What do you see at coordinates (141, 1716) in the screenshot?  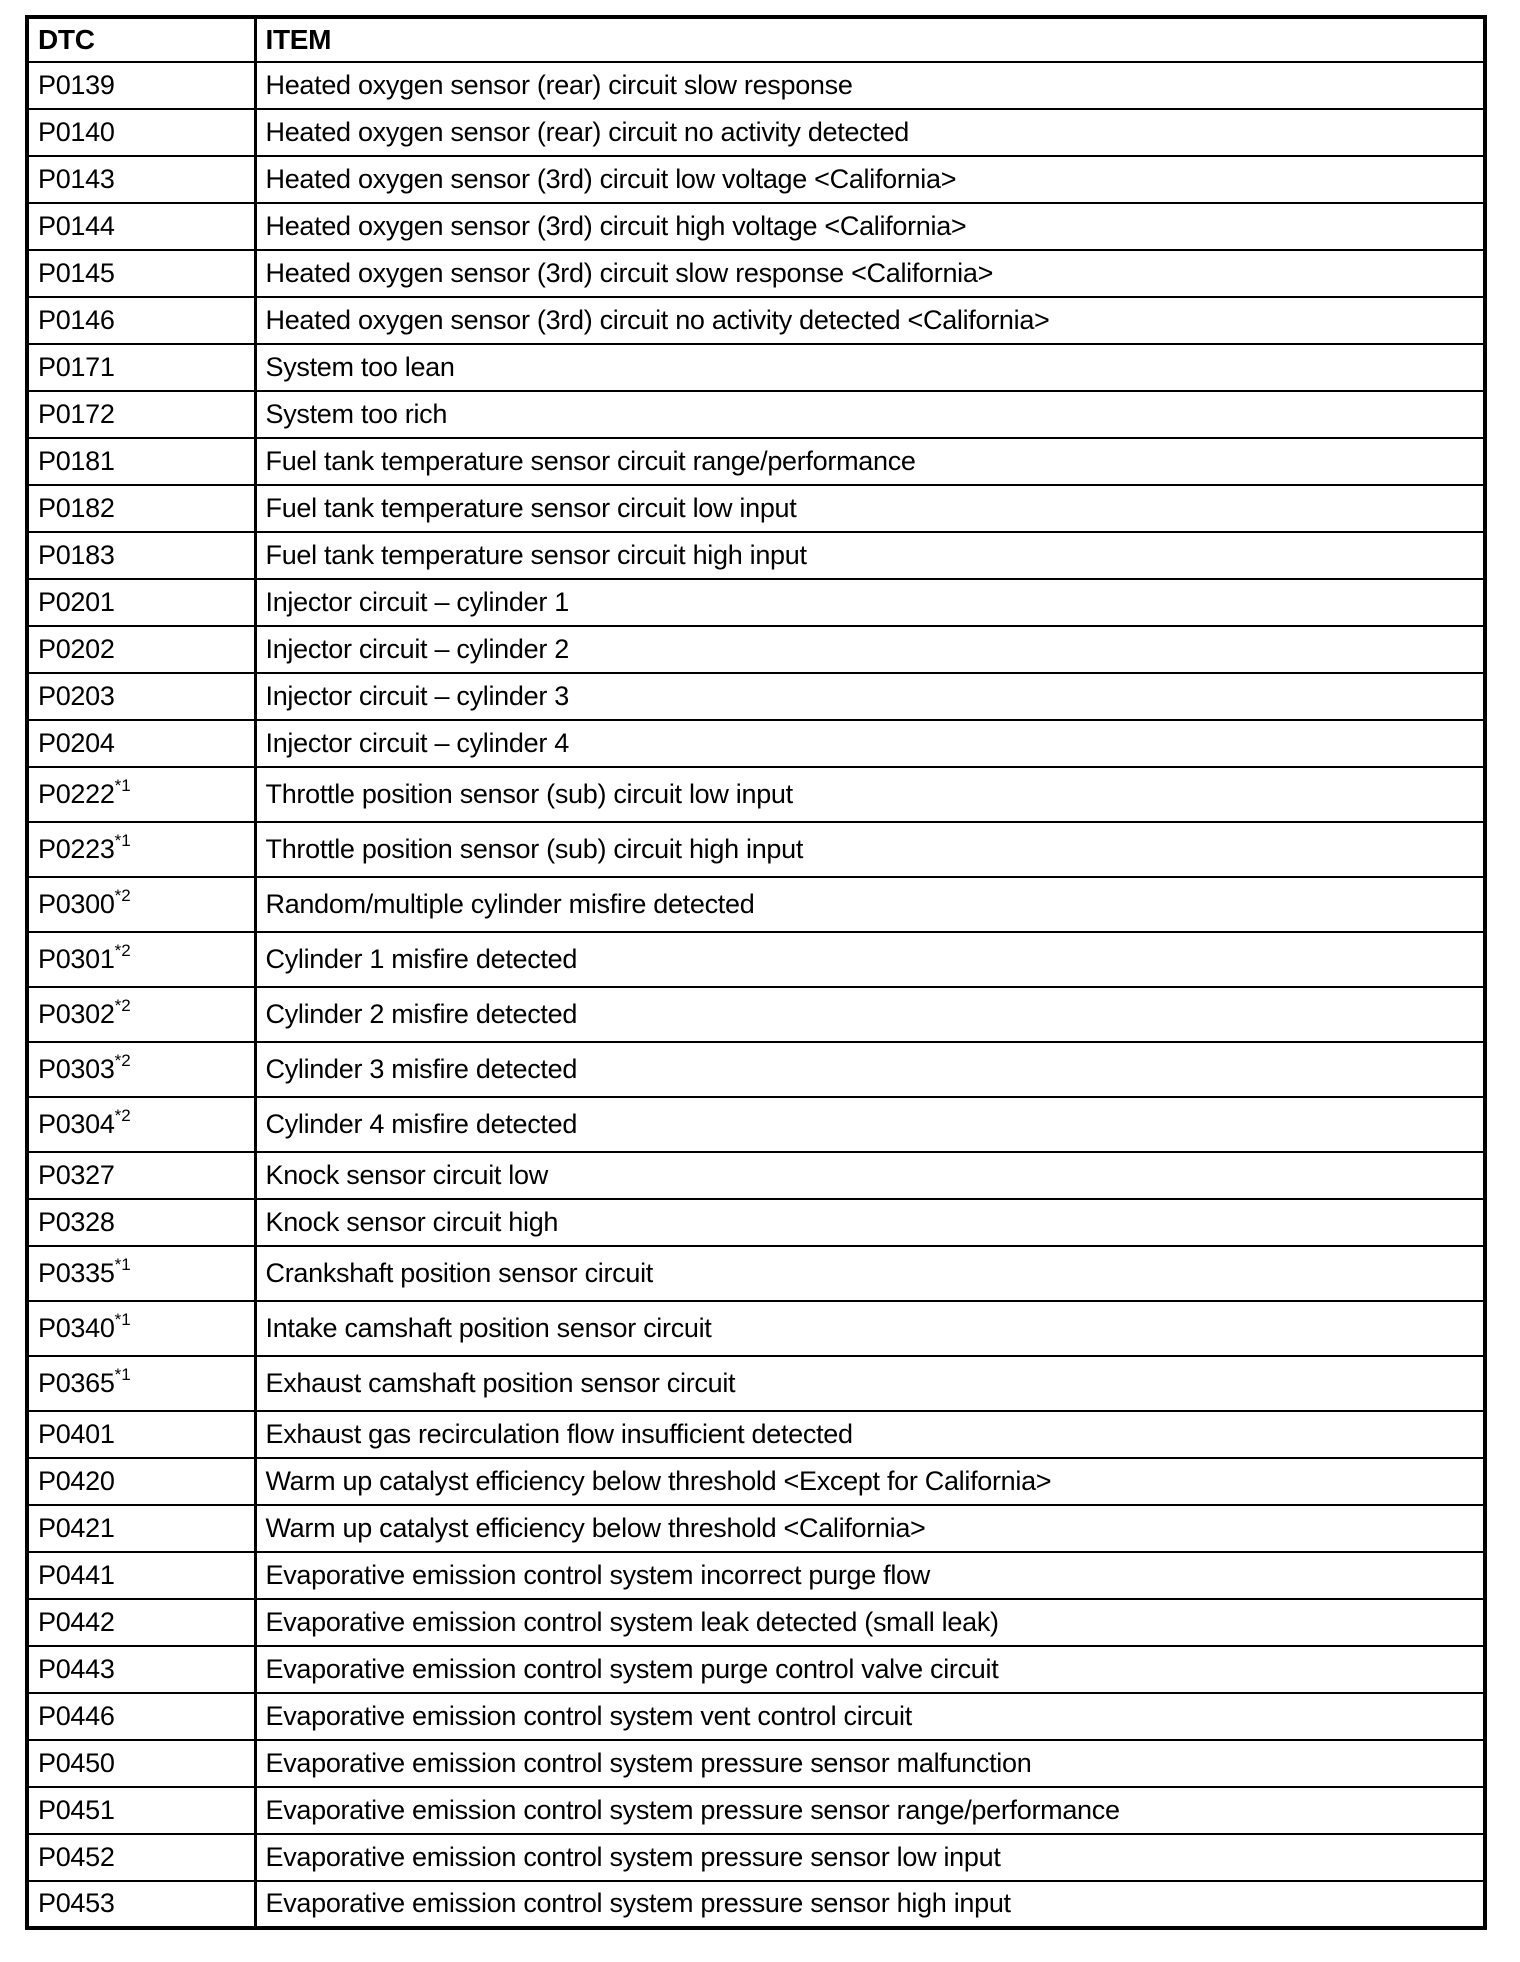 I see `dtc-code-cell: P0446` at bounding box center [141, 1716].